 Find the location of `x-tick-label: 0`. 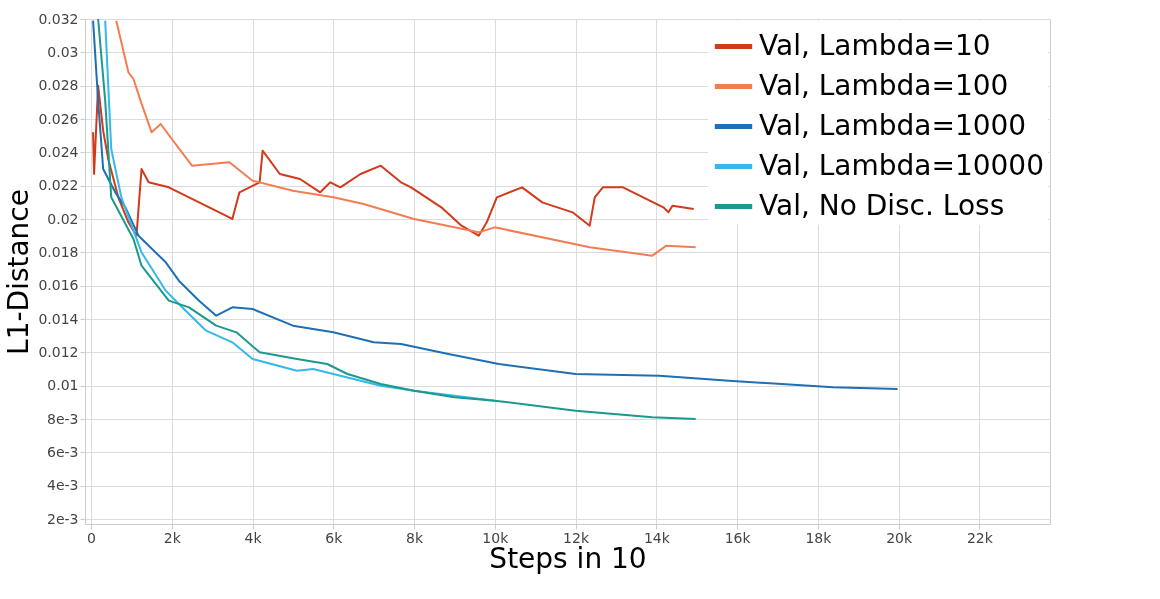

x-tick-label: 0 is located at coordinates (92, 537).